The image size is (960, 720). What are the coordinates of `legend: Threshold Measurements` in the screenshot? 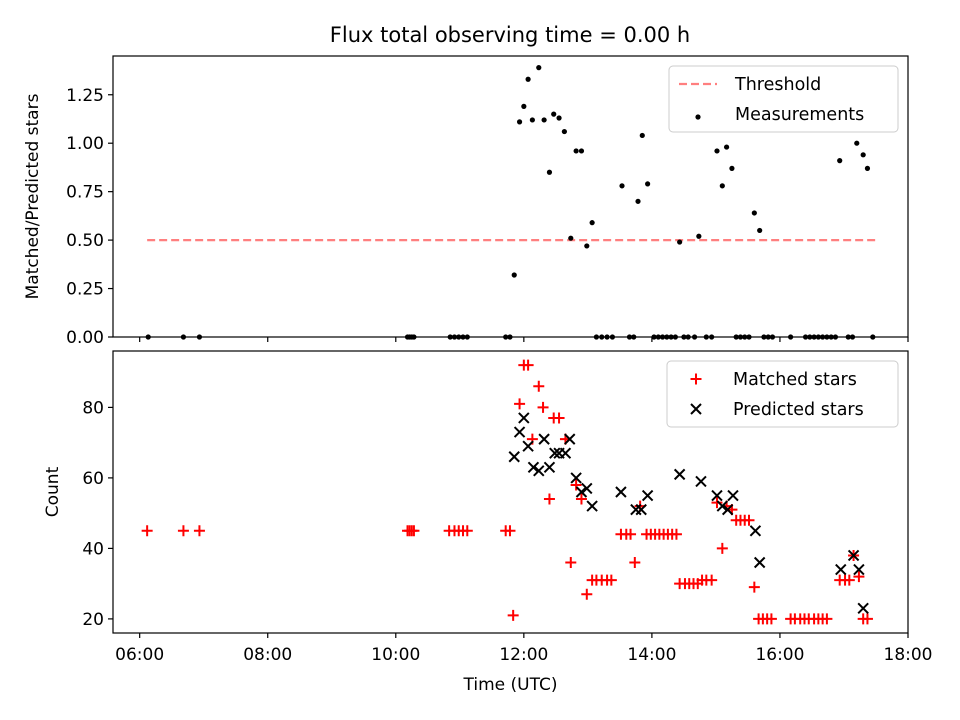 It's located at (783, 99).